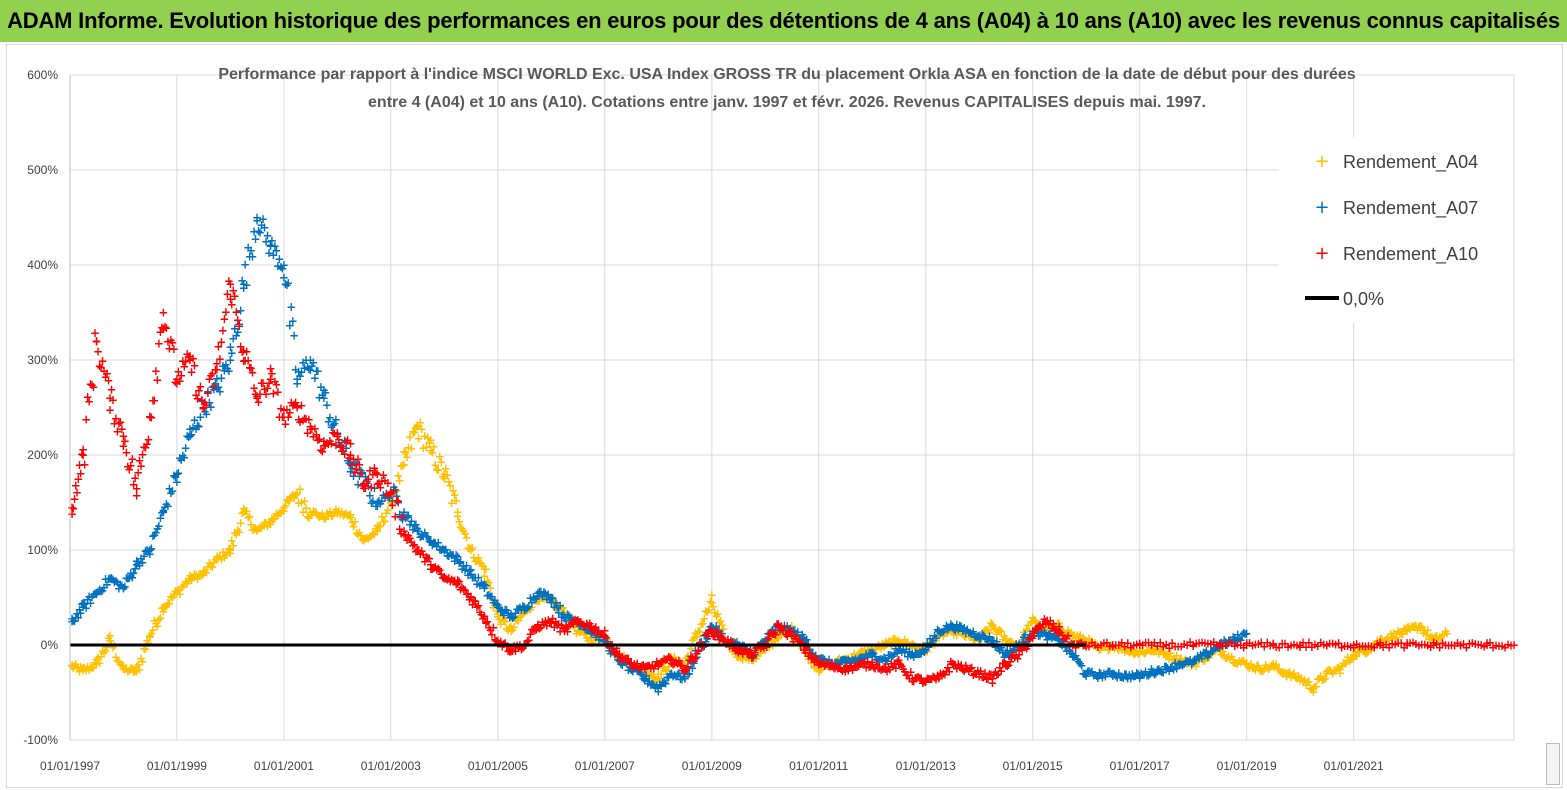  I want to click on scrollbar-stub, so click(1553, 764).